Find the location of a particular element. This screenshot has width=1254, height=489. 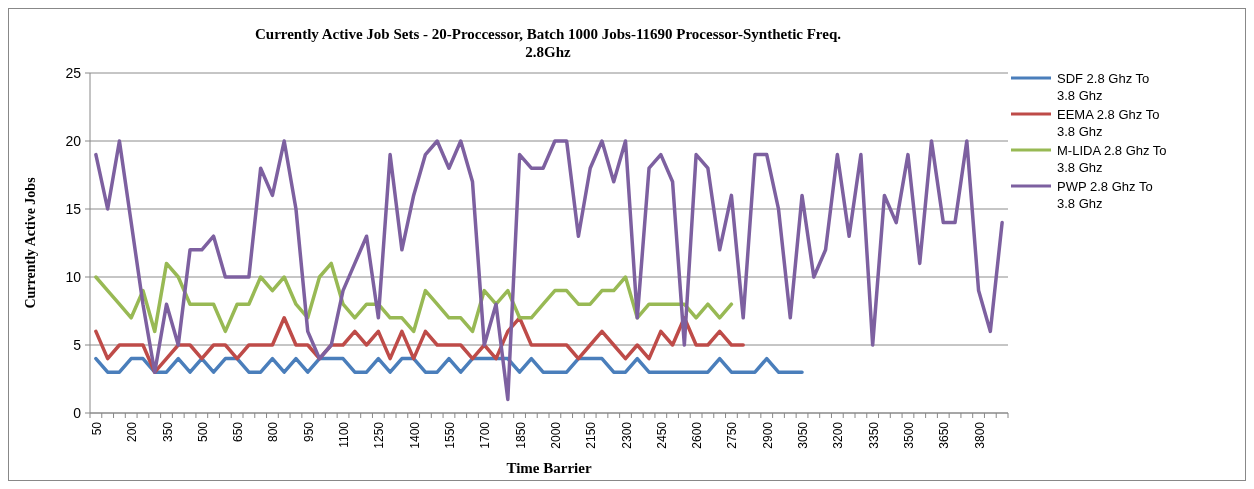

x-tick-label: 1850 is located at coordinates (520, 435).